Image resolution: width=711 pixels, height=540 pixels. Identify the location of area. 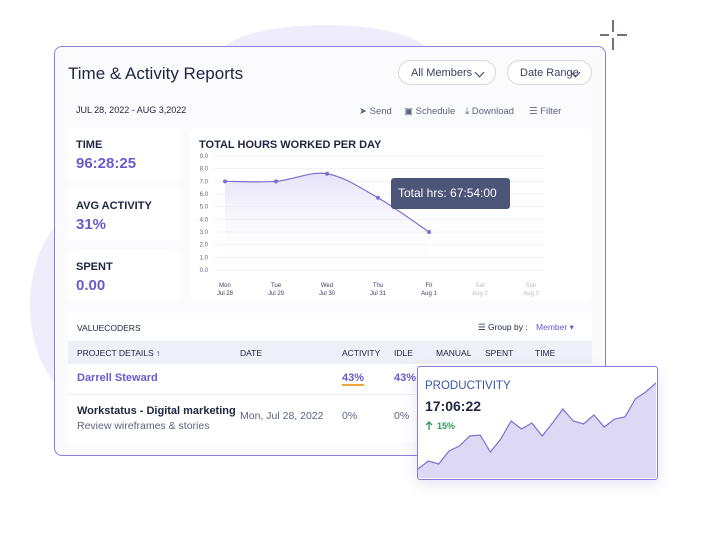
(537, 430).